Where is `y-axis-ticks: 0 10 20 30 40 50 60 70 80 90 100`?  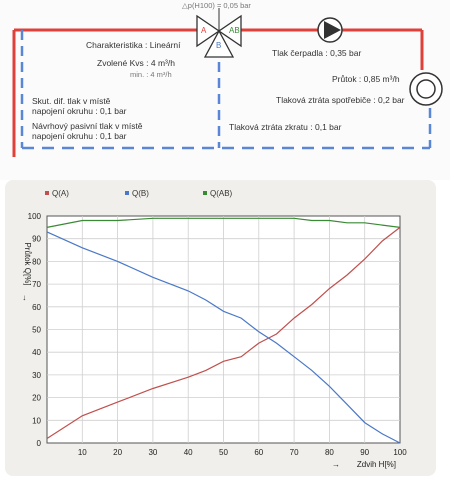
y-axis-ticks: 0 10 20 30 40 50 60 70 80 90 100 is located at coordinates (35, 330).